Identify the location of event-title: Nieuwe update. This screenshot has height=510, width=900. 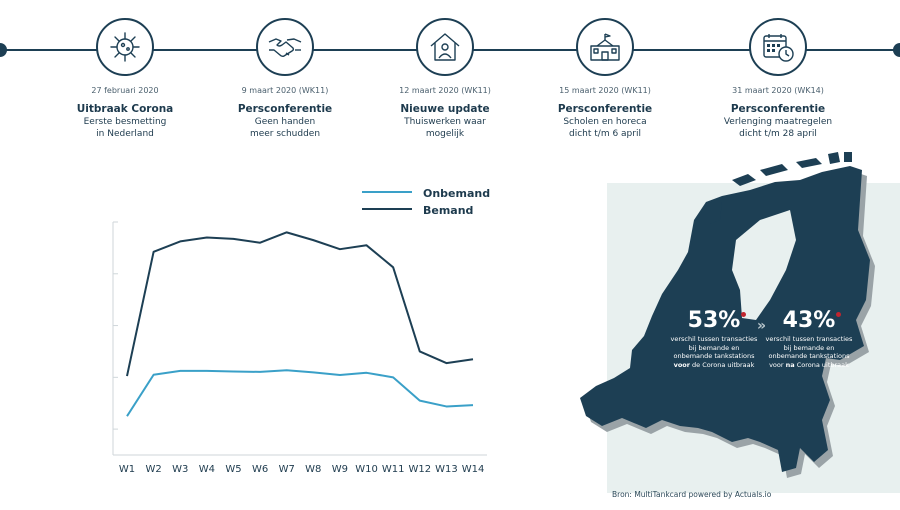
(445, 109).